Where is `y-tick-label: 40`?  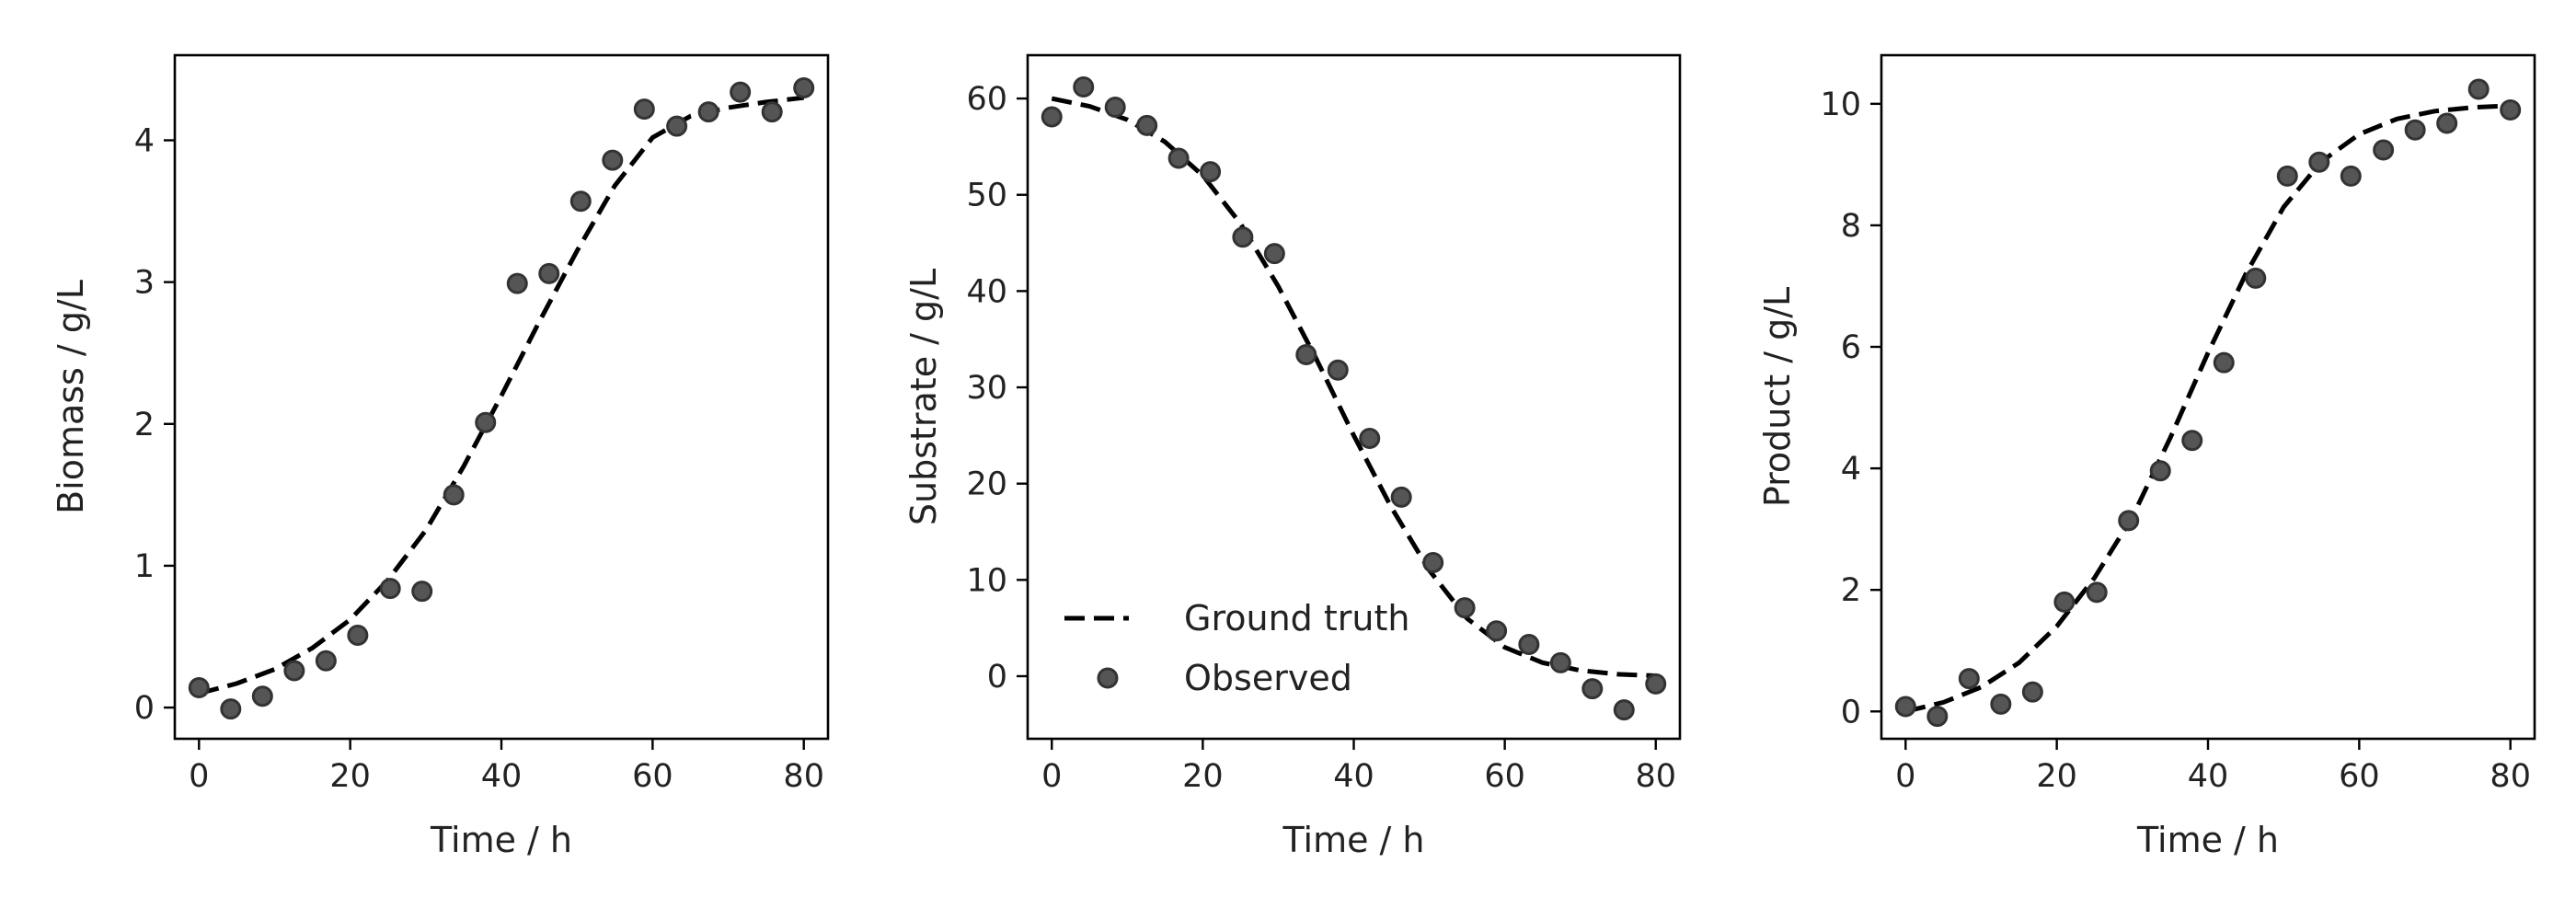
y-tick-label: 40 is located at coordinates (986, 291).